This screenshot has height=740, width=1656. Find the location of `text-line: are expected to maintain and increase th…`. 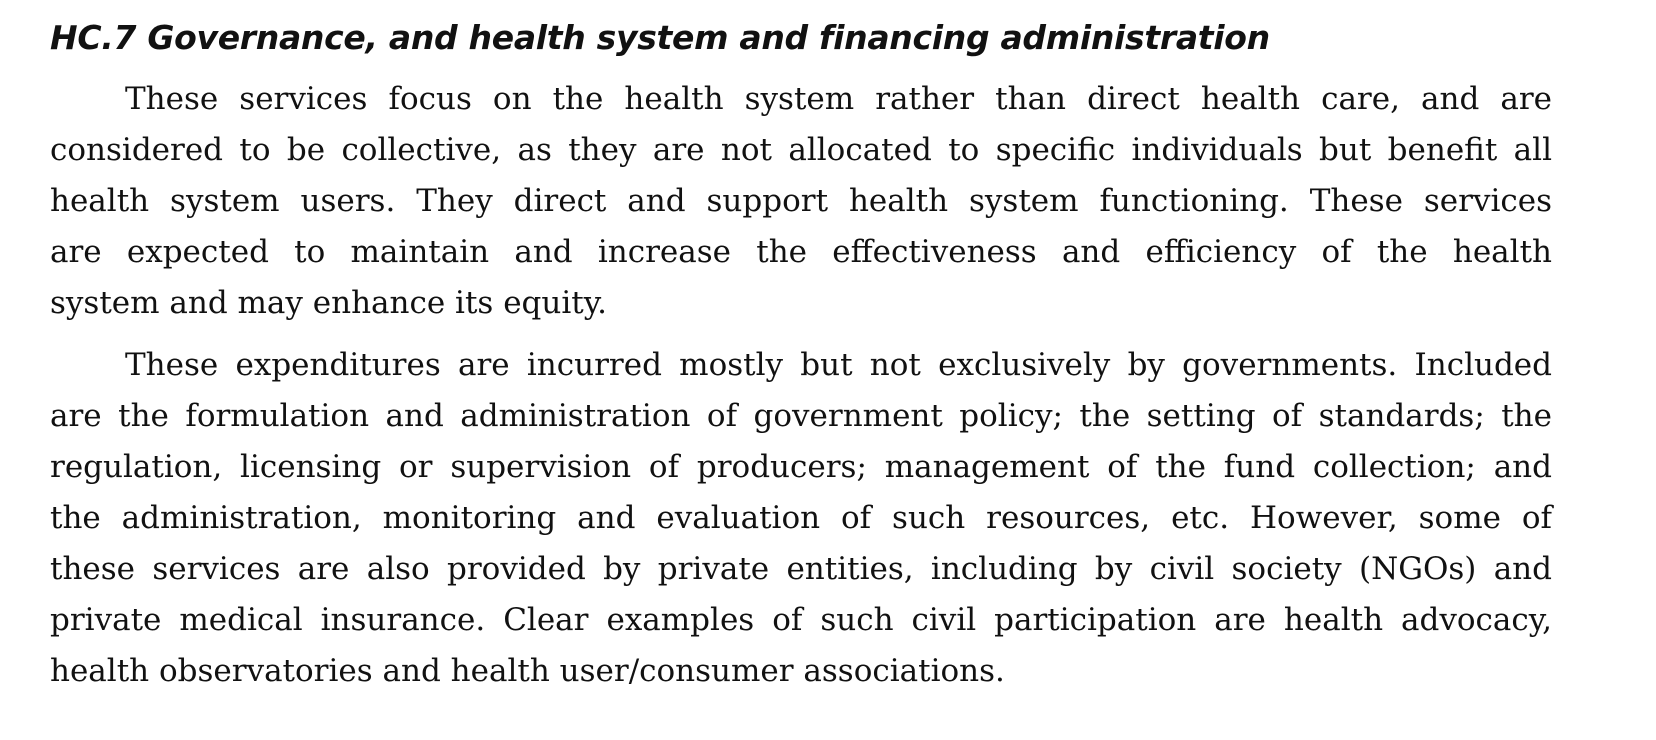

text-line: are expected to maintain and increase th… is located at coordinates (801, 252).